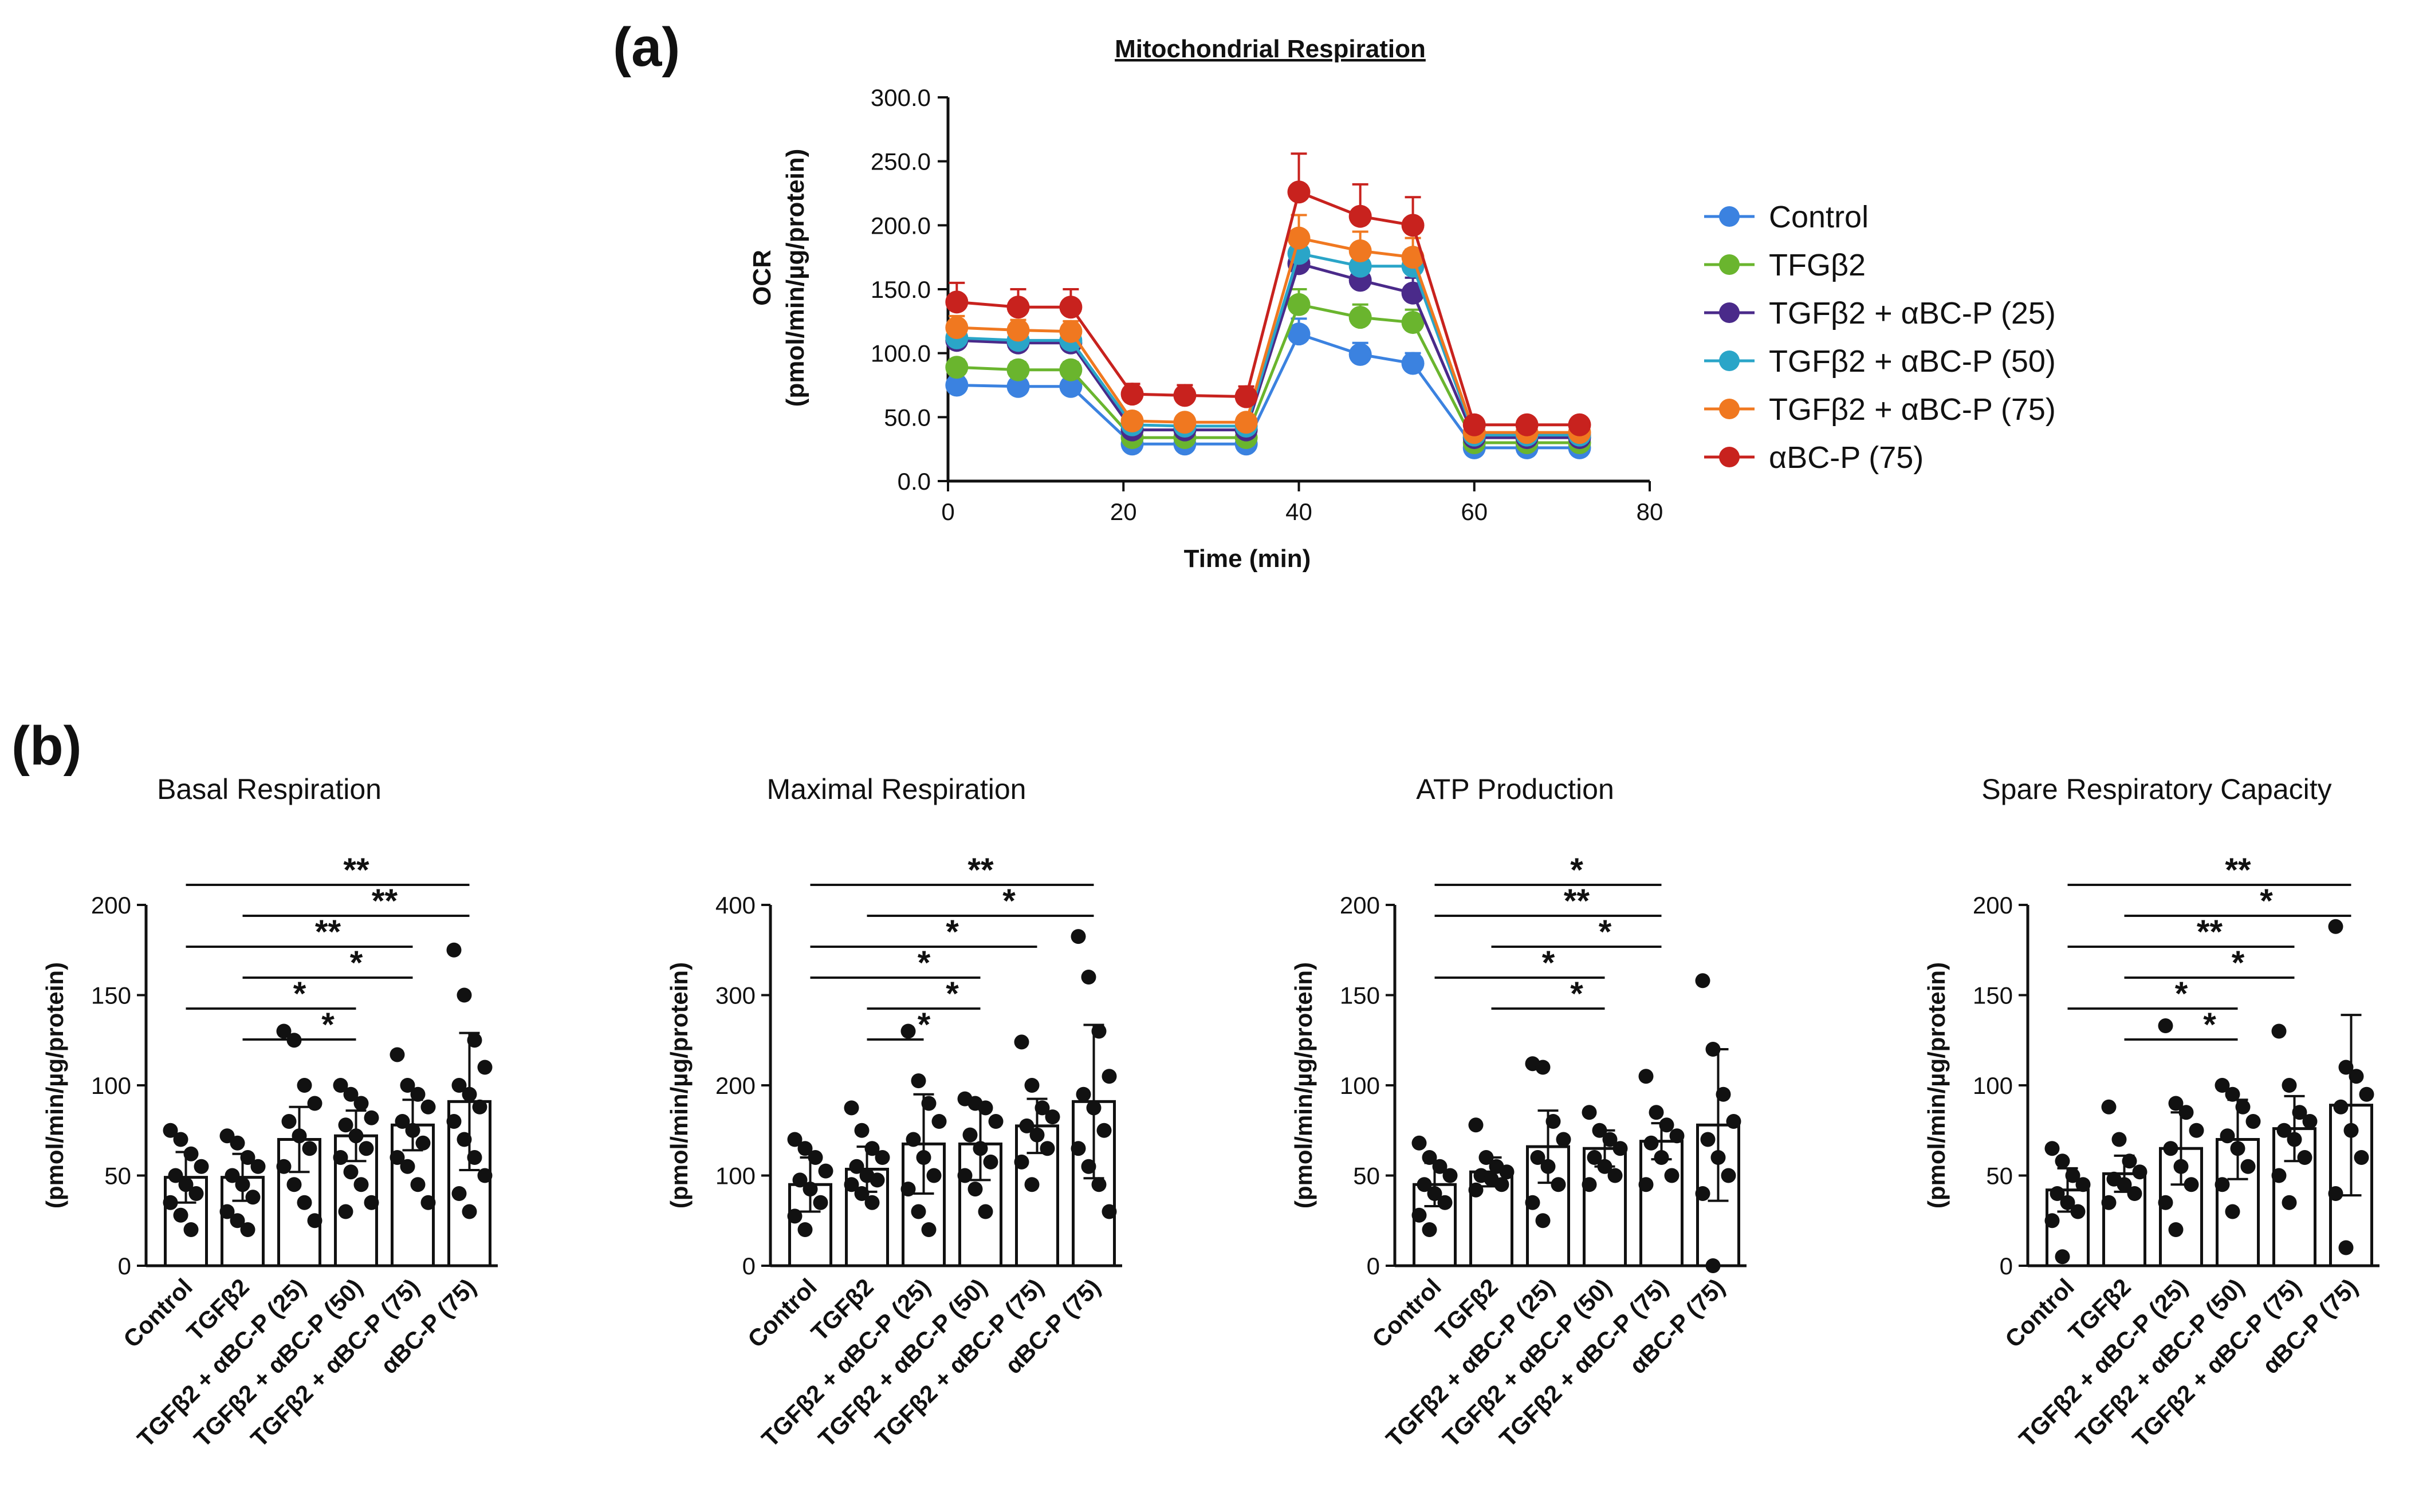 This screenshot has width=2415, height=1512. Describe the element at coordinates (2156, 789) in the screenshot. I see `chart-title: Spare Respiratory Capacity` at that location.